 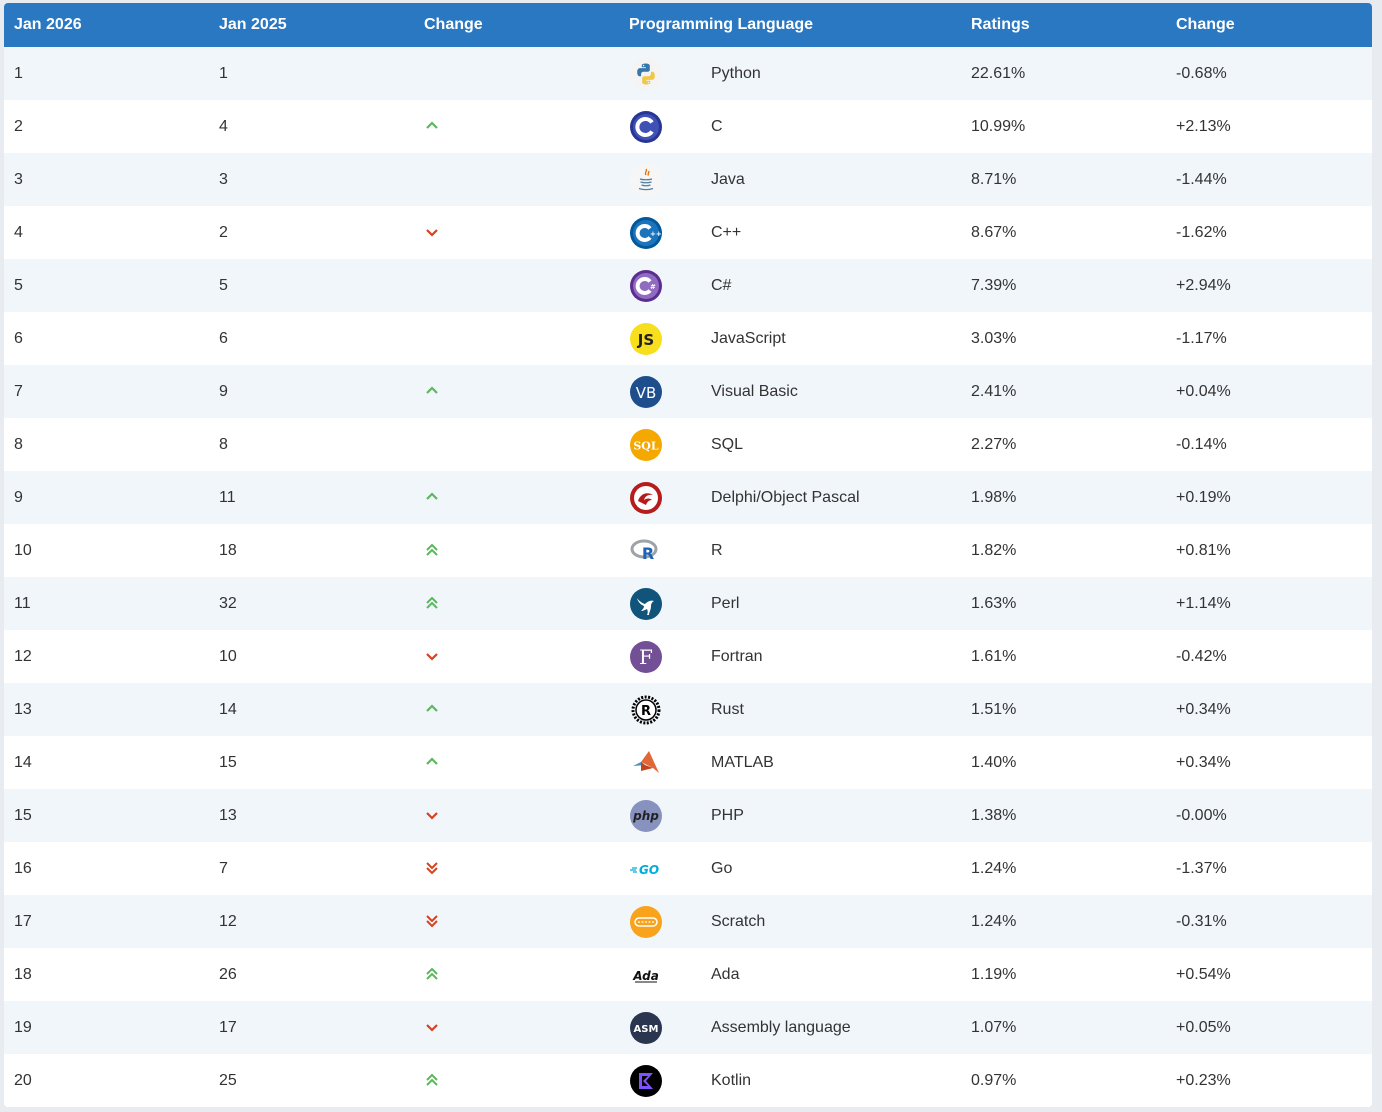 What do you see at coordinates (1203, 126) in the screenshot?
I see `rating-change-cell: +2.13%` at bounding box center [1203, 126].